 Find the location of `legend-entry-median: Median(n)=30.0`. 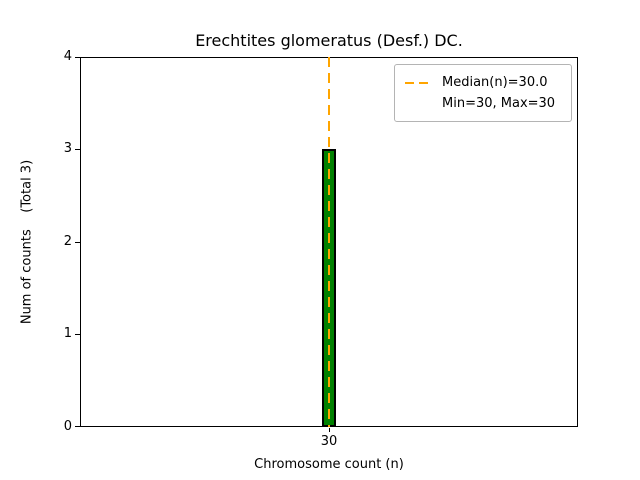

legend-entry-median: Median(n)=30.0 is located at coordinates (483, 82).